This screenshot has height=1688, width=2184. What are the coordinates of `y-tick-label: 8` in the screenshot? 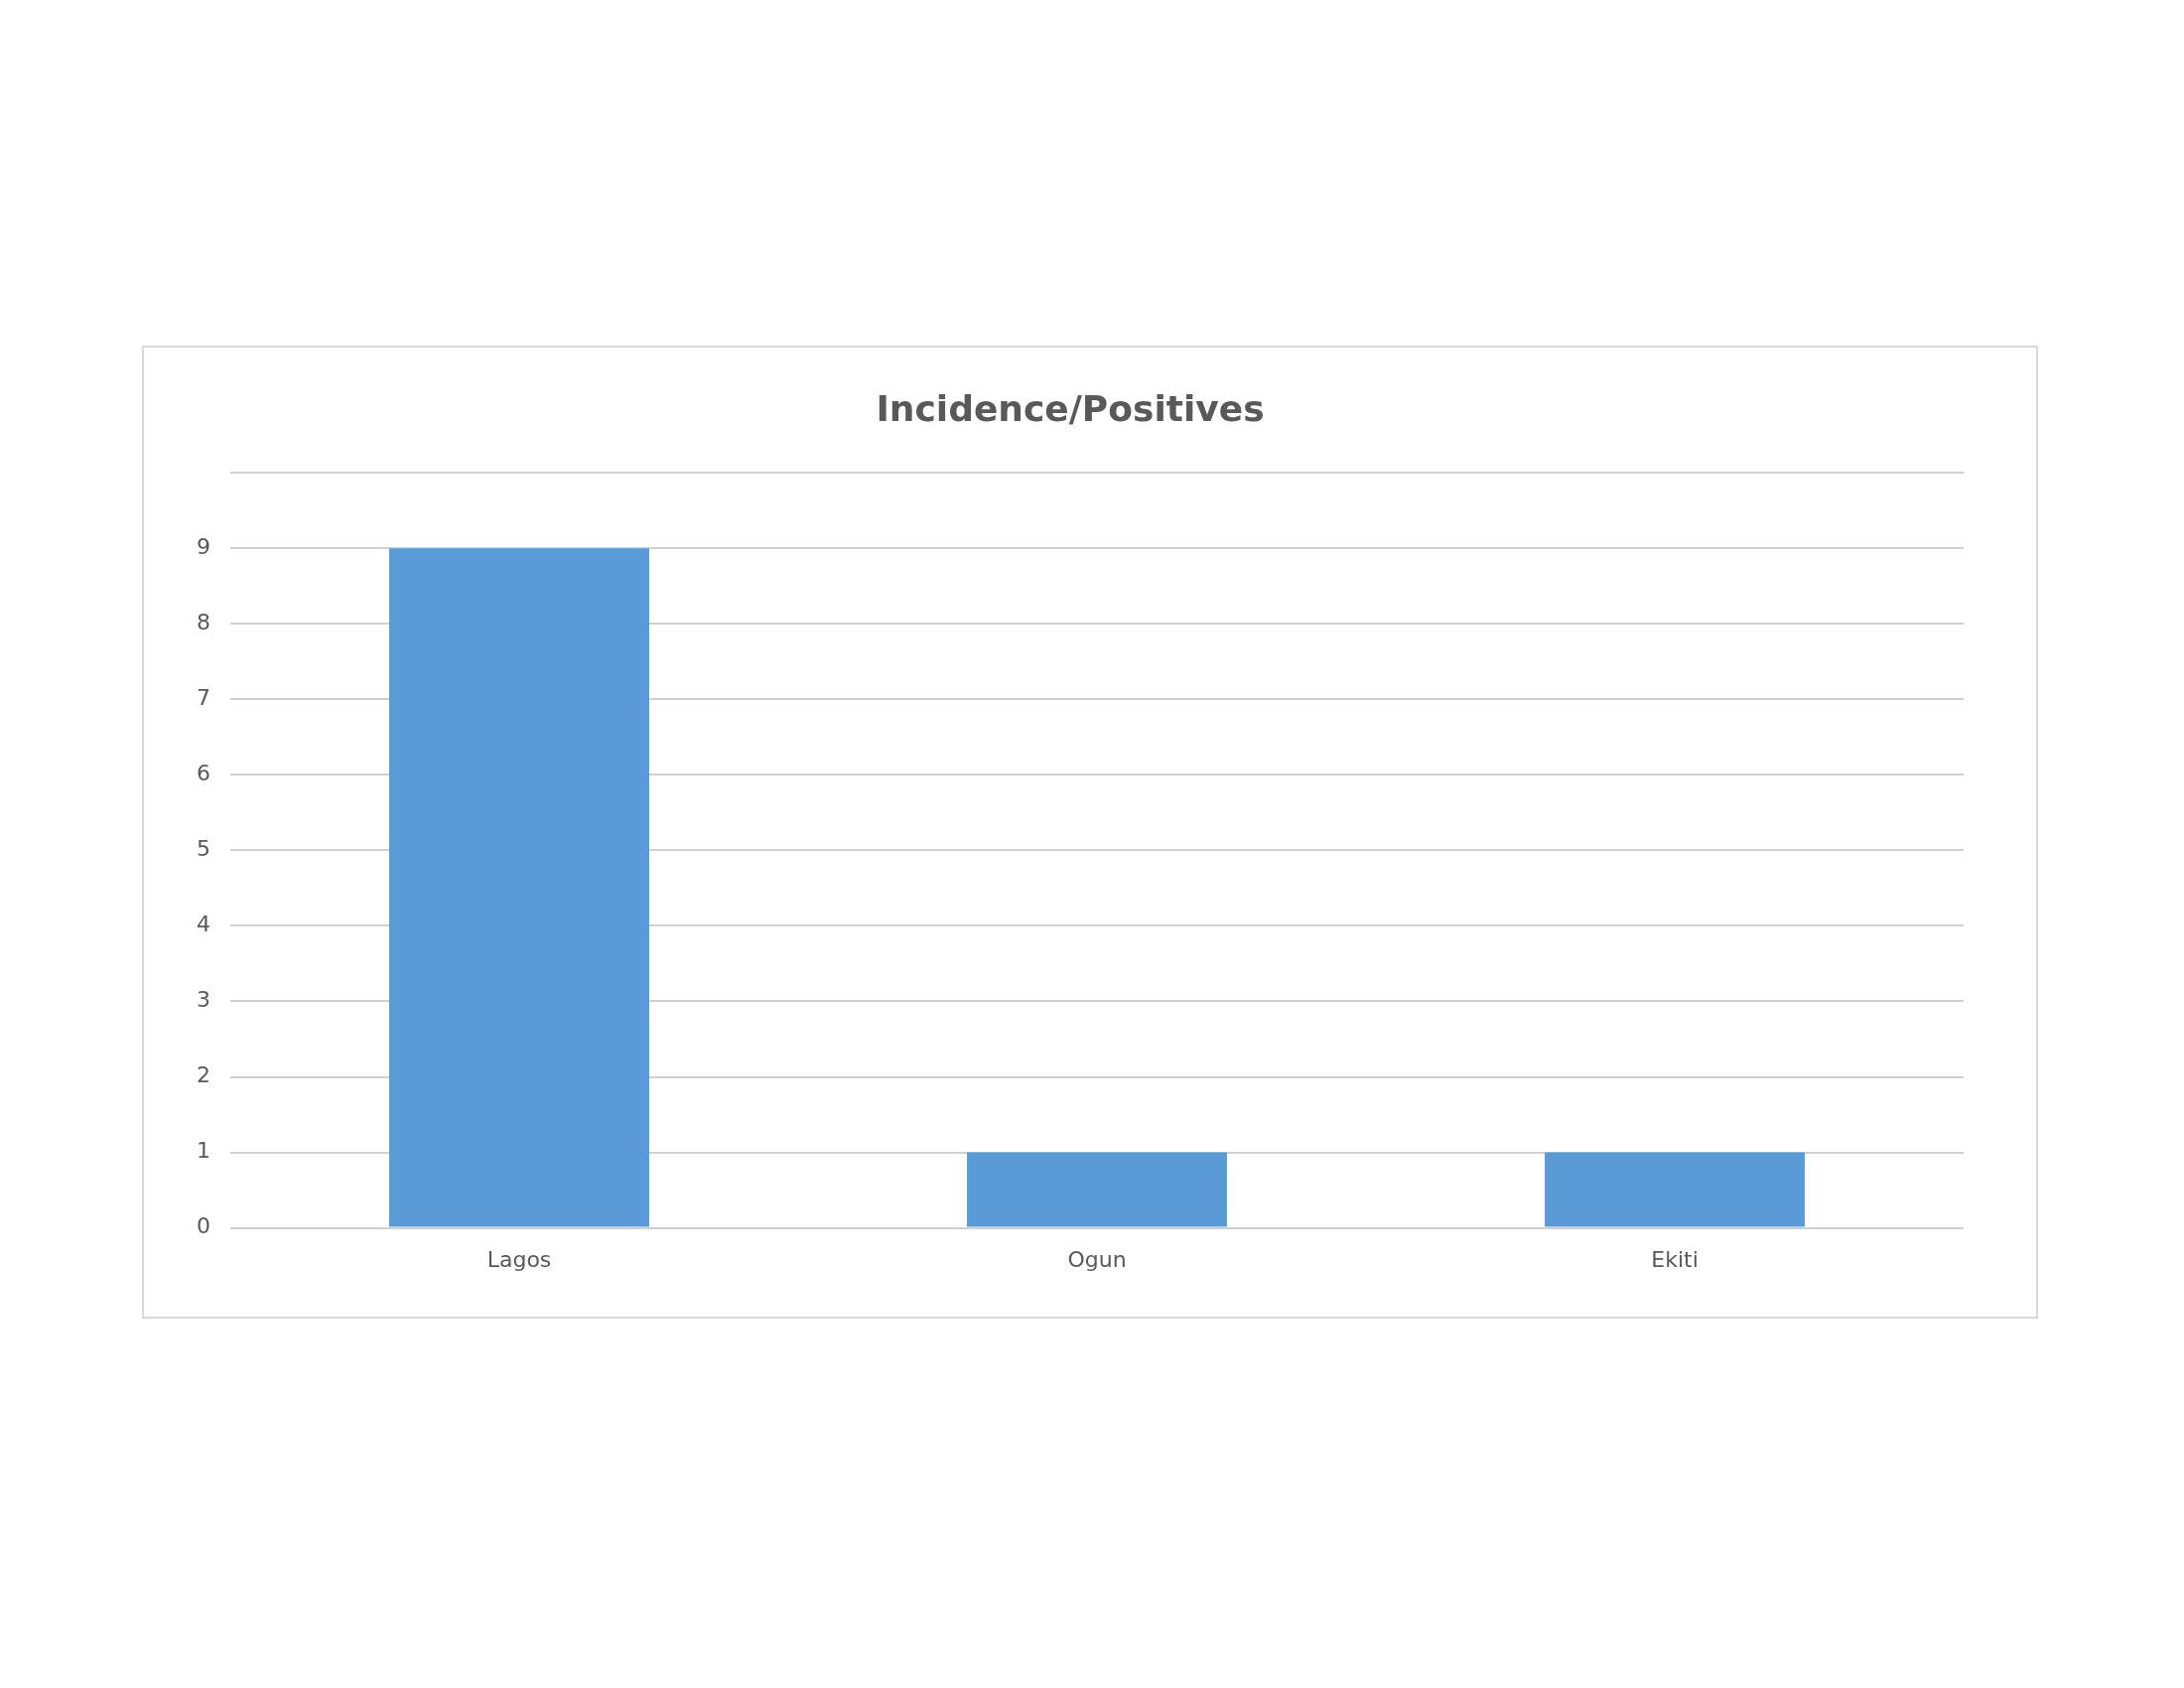 It's located at (203, 622).